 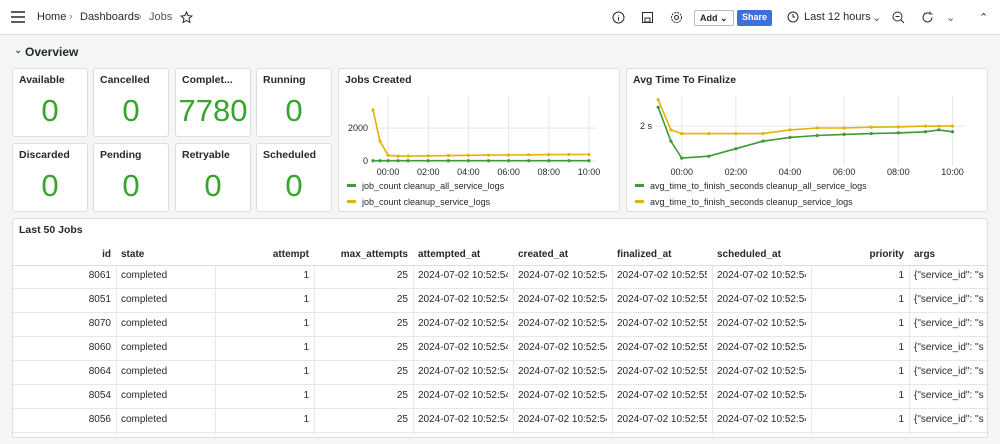 What do you see at coordinates (44, 155) in the screenshot?
I see `stat-title: Discarded` at bounding box center [44, 155].